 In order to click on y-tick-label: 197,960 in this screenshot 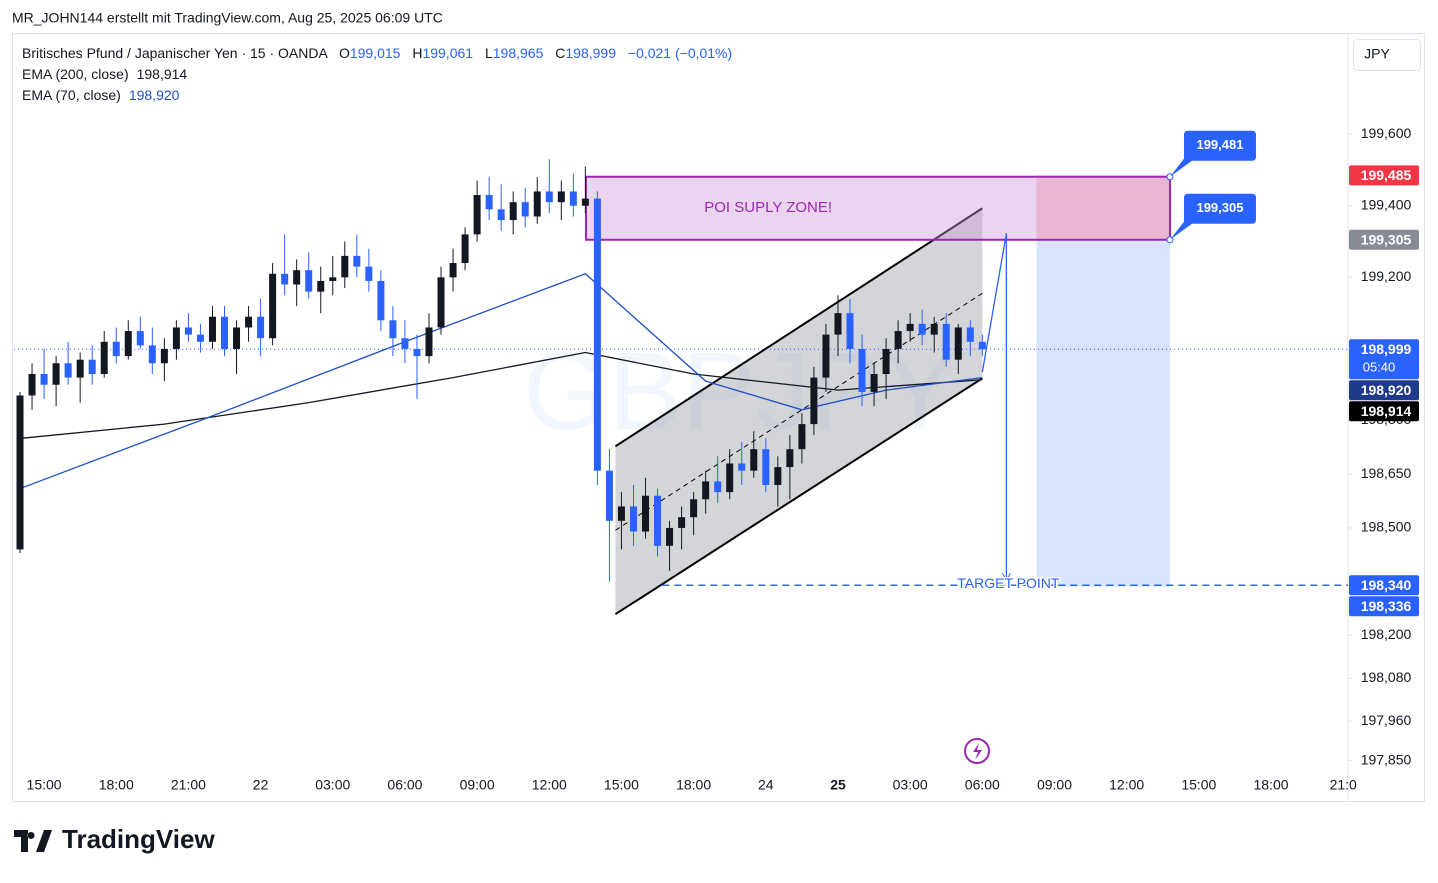, I will do `click(1386, 720)`.